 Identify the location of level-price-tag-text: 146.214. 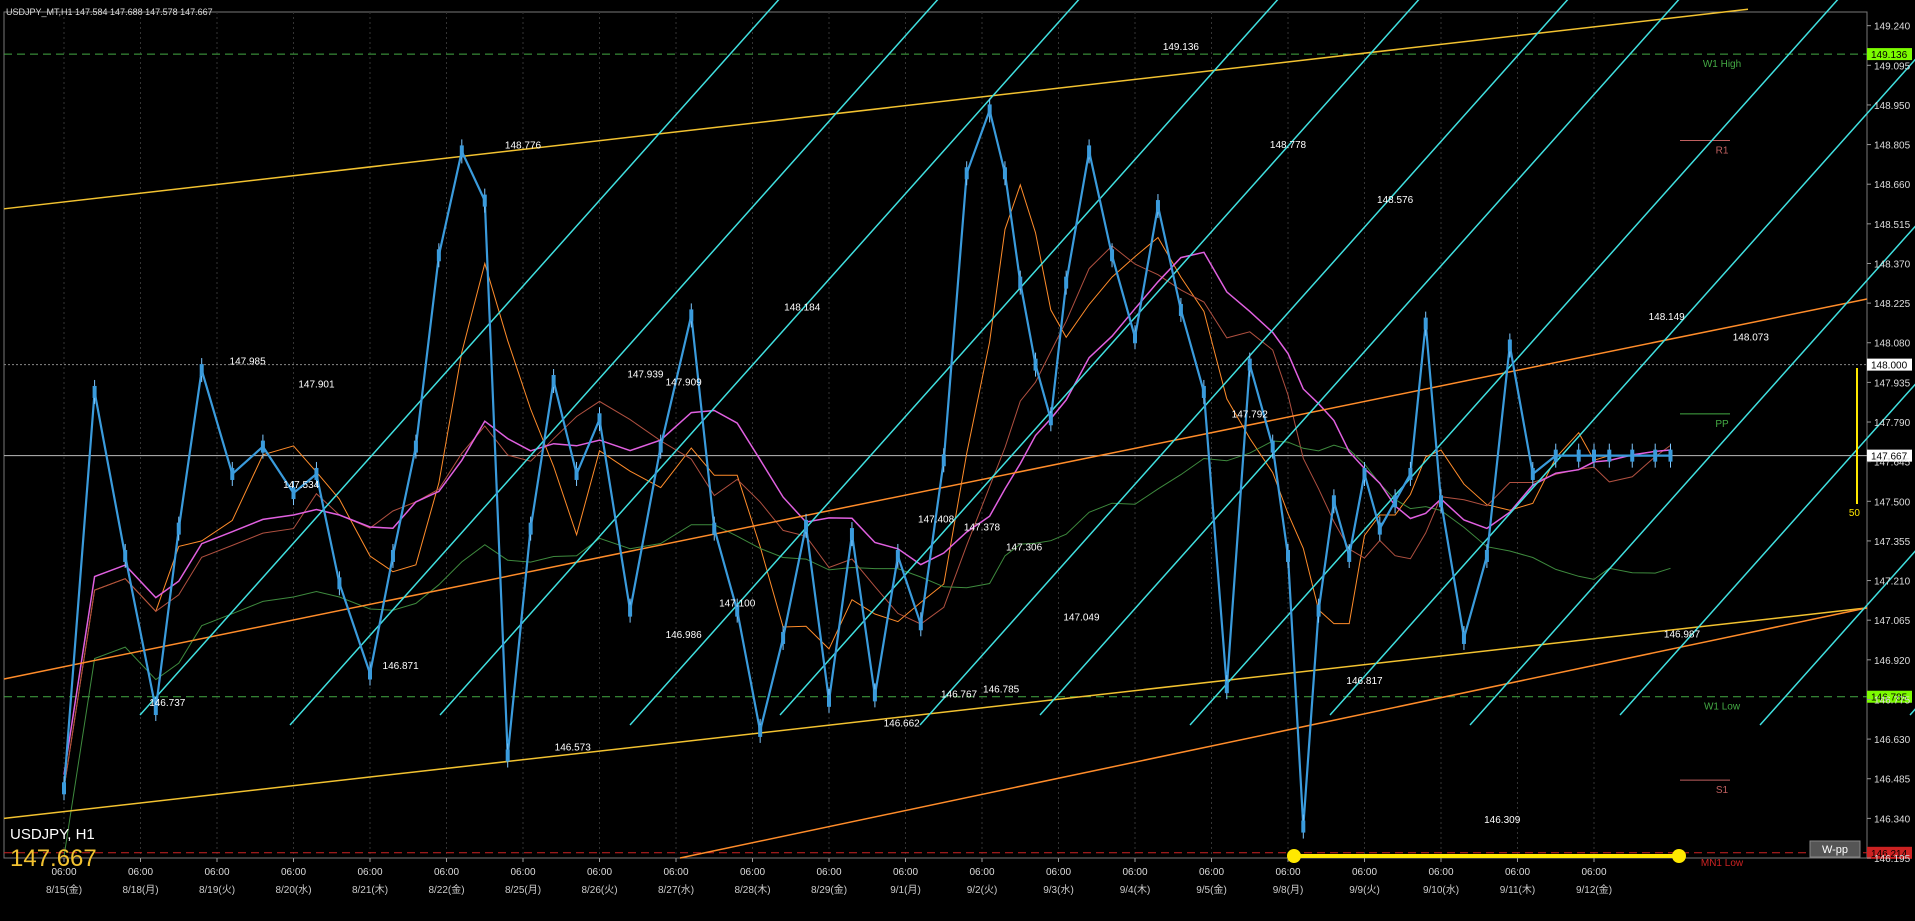
(1889, 854).